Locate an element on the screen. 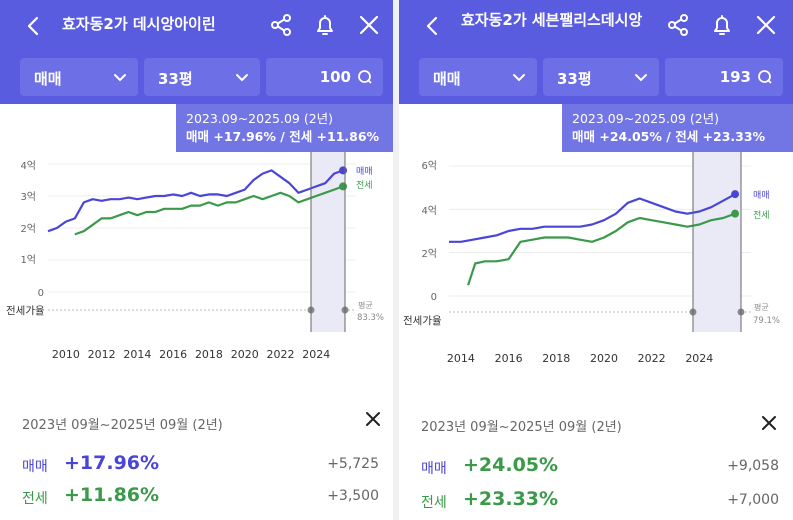  jeonse-pct: +23.33% is located at coordinates (511, 499).